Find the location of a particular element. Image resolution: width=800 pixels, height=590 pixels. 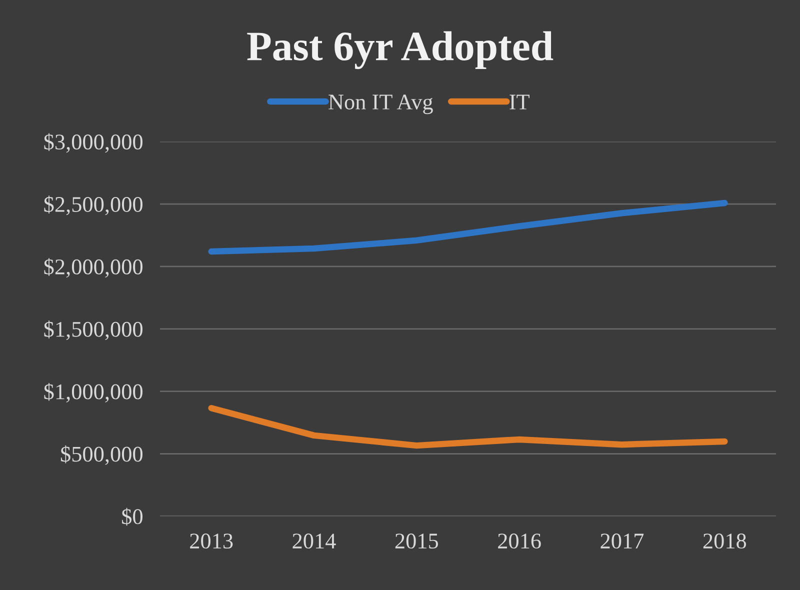

y-tick-label: $1,000,000 is located at coordinates (93, 392).